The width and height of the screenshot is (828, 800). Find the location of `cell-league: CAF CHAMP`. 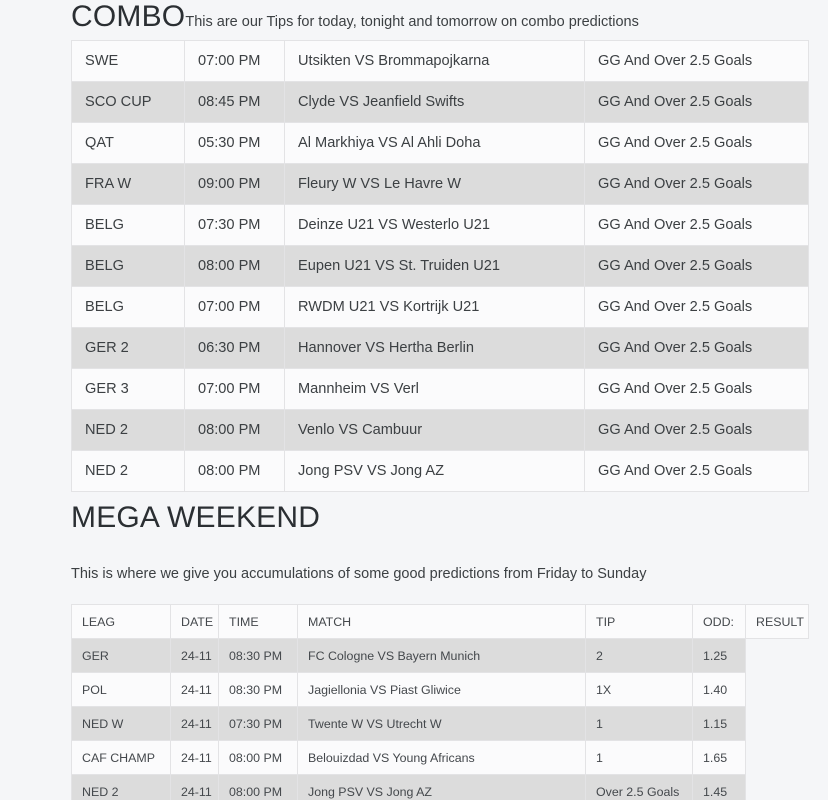

cell-league: CAF CHAMP is located at coordinates (121, 757).